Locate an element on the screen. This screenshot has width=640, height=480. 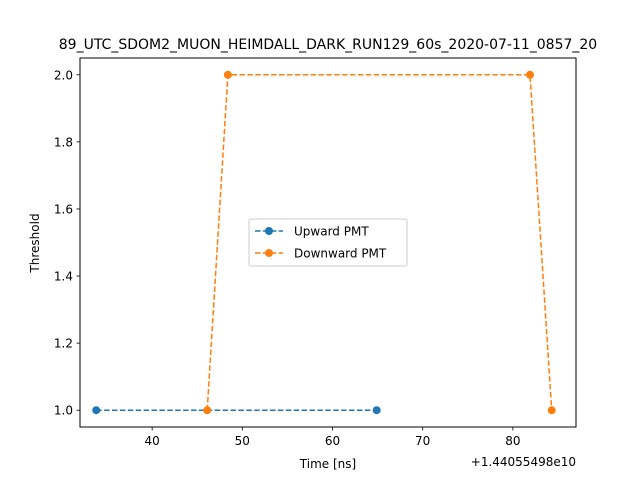
legend-box is located at coordinates (328, 242).